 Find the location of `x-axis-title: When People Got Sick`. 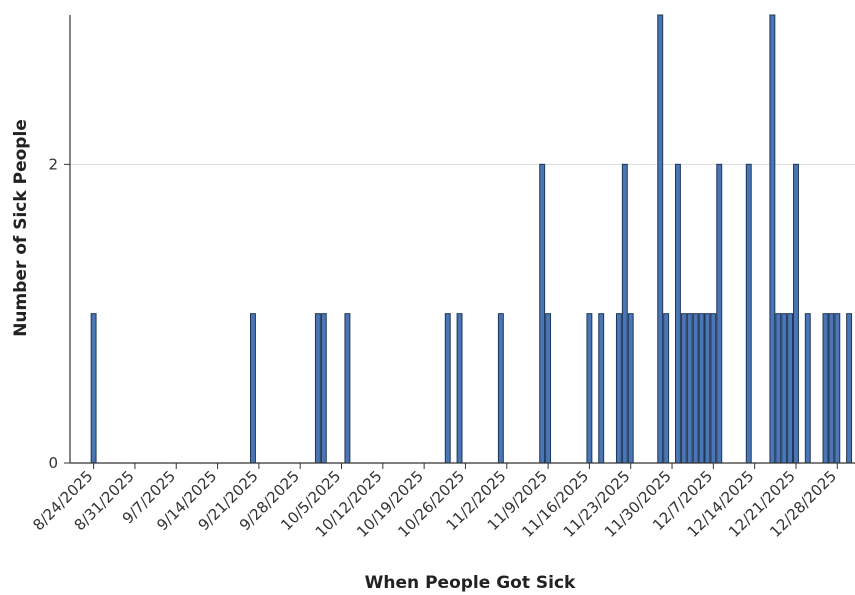

x-axis-title: When People Got Sick is located at coordinates (470, 583).